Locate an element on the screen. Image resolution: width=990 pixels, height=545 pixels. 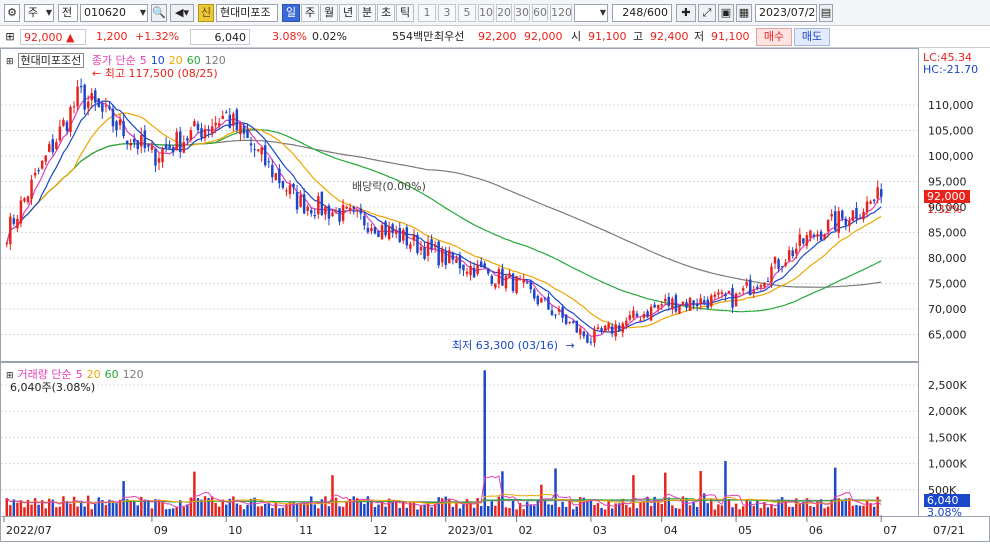
interval-button: 120 is located at coordinates (561, 13).